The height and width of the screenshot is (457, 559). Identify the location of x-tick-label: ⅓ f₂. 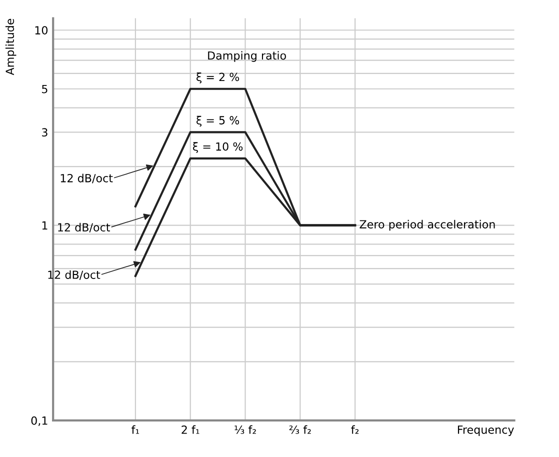
(245, 429).